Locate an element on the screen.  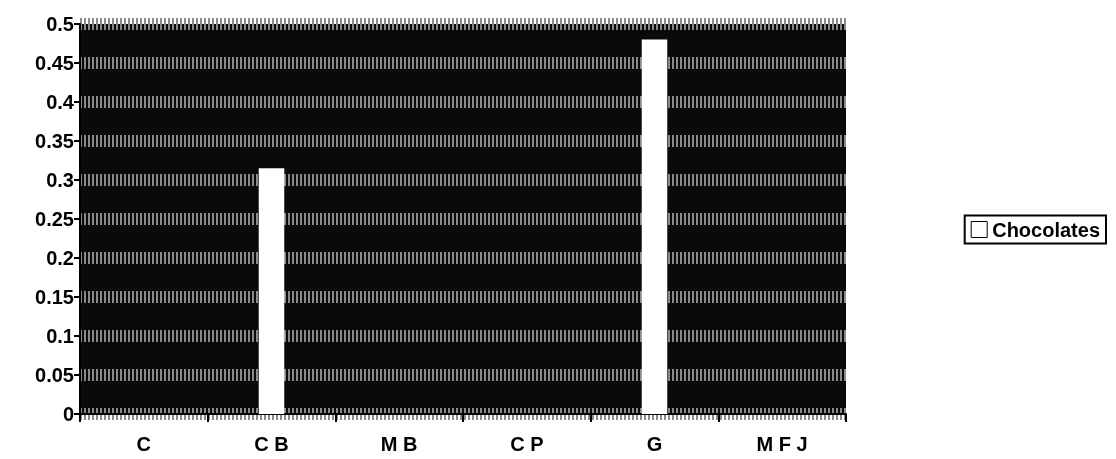
y-tick-label: 0.05 is located at coordinates (54, 375).